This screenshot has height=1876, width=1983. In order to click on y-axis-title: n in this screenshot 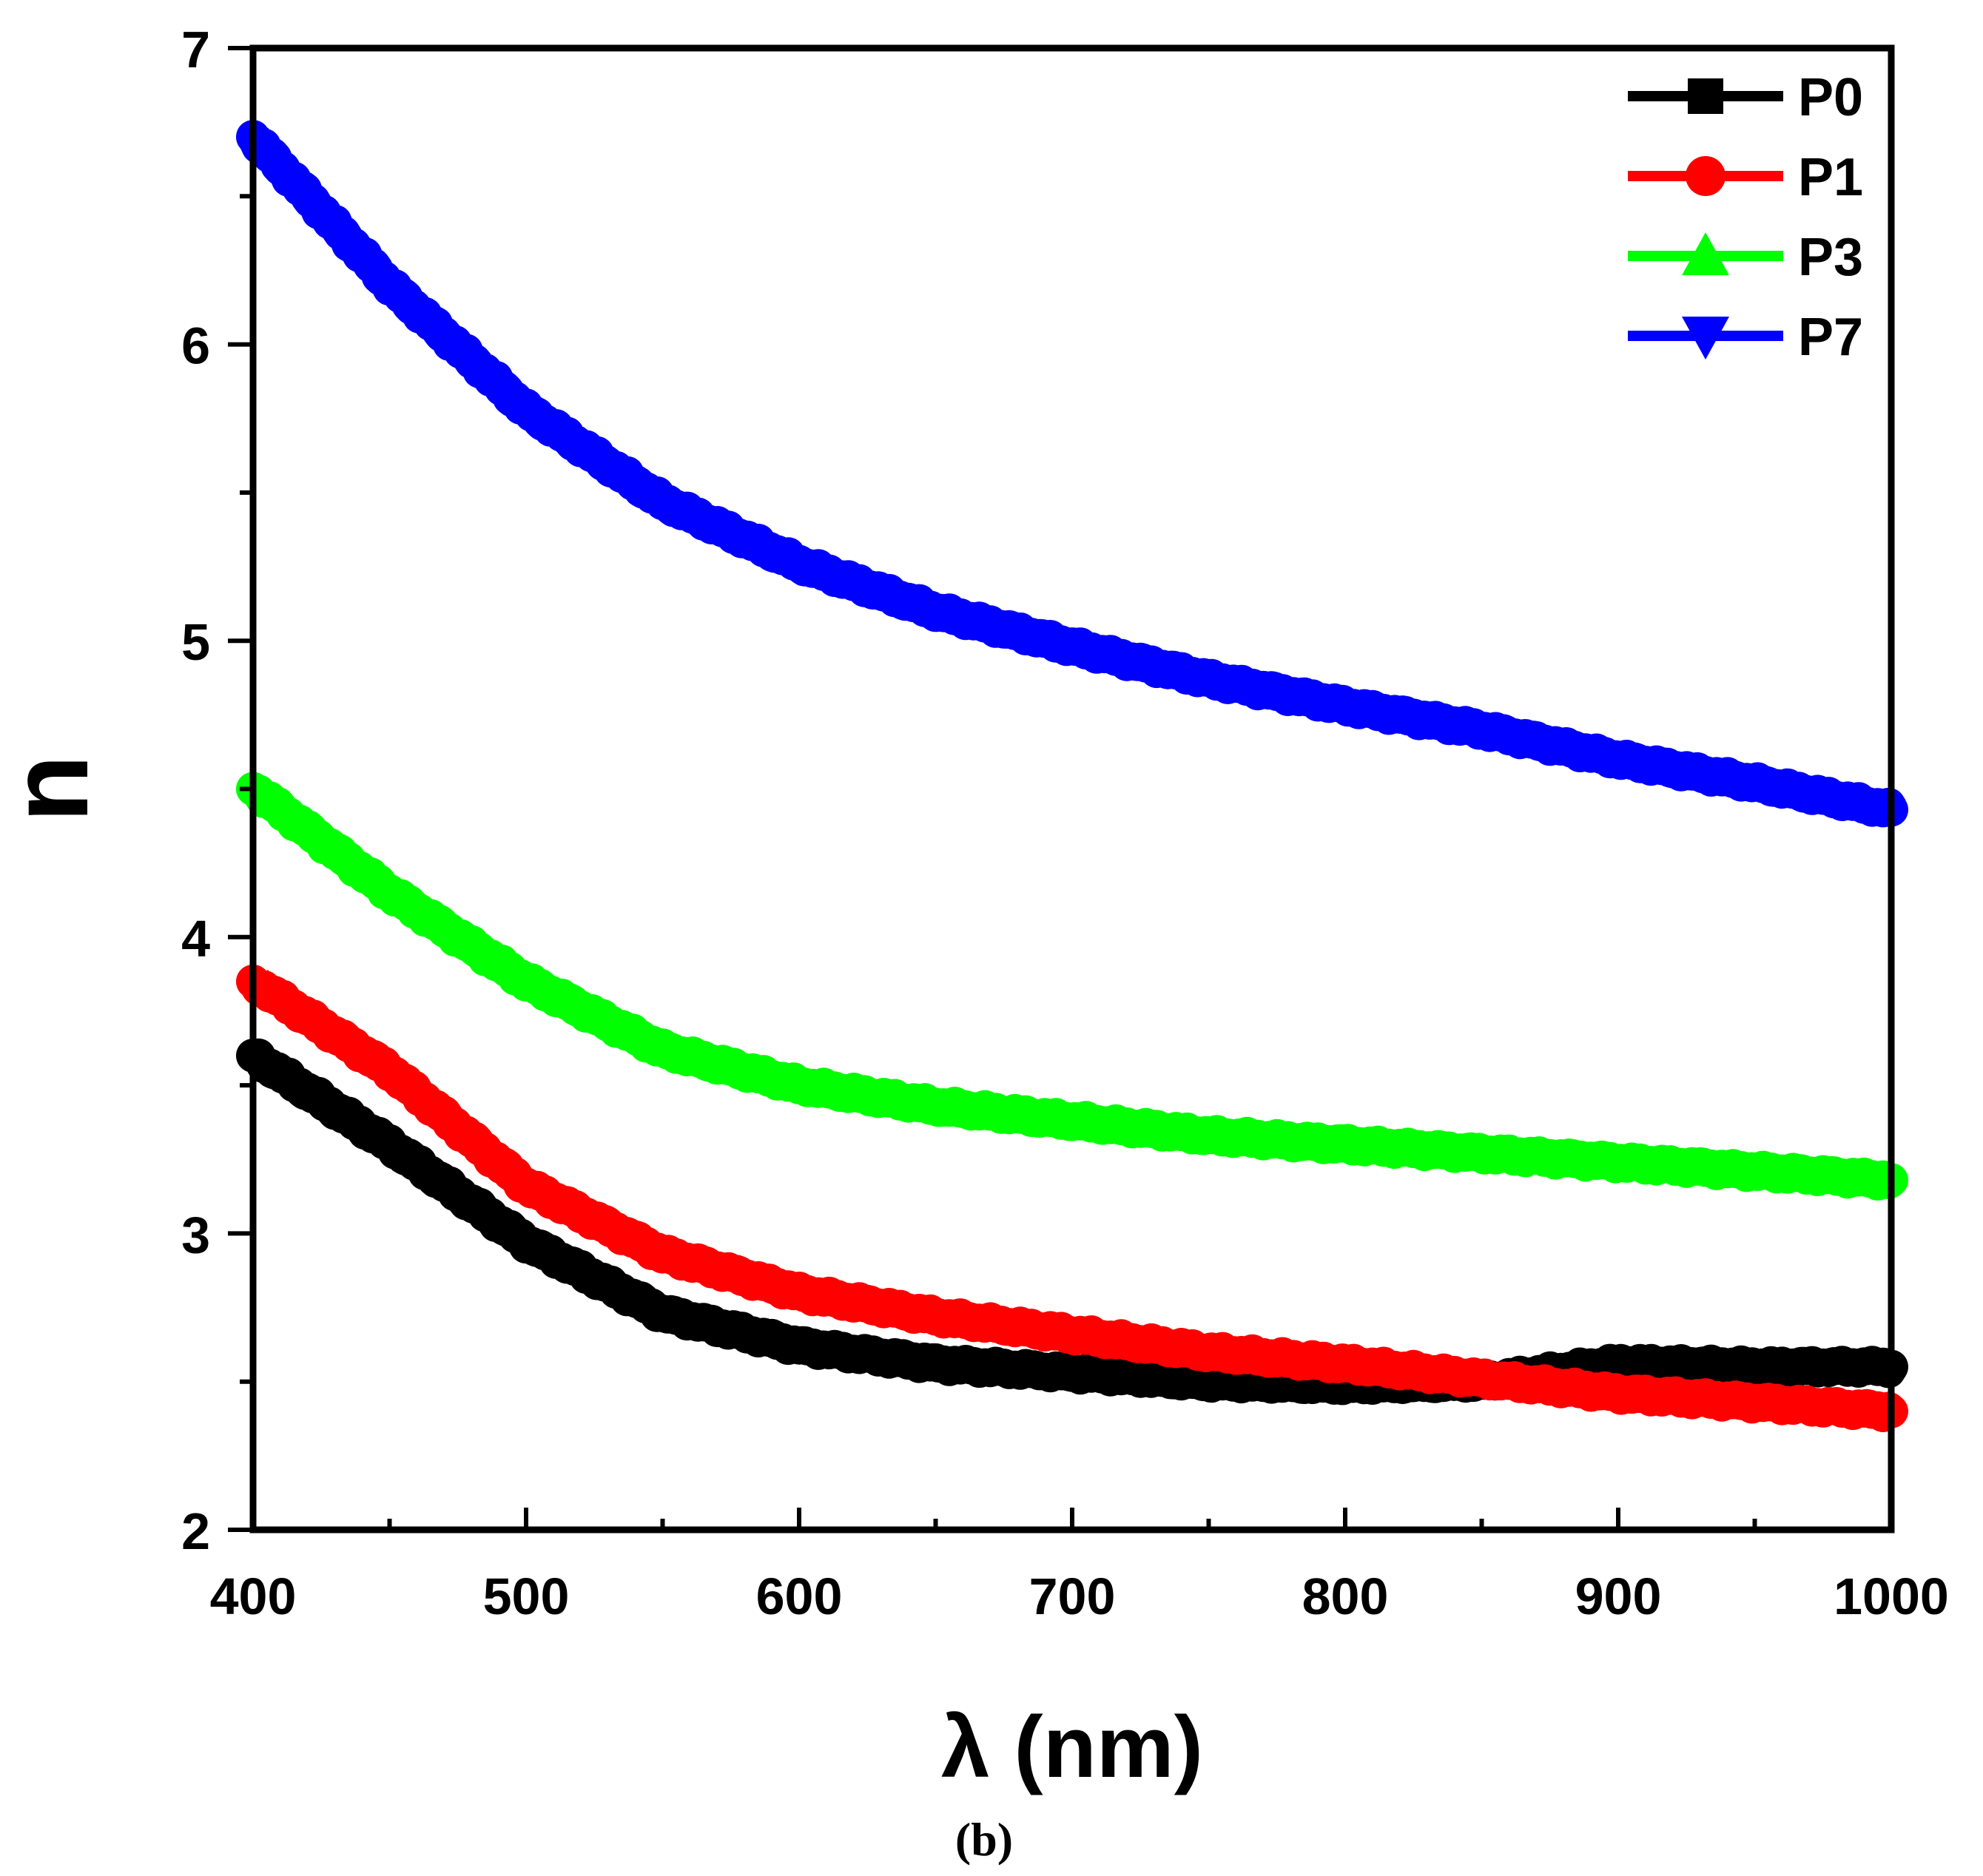, I will do `click(56, 789)`.